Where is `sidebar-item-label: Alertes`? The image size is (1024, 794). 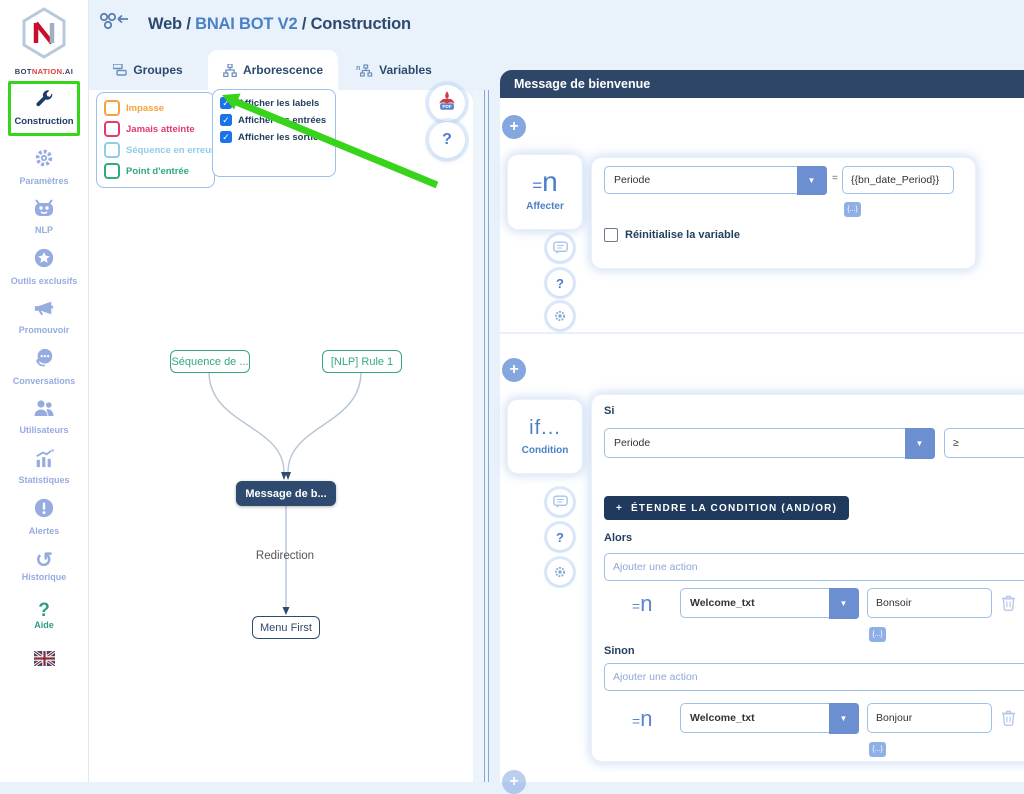 sidebar-item-label: Alertes is located at coordinates (44, 531).